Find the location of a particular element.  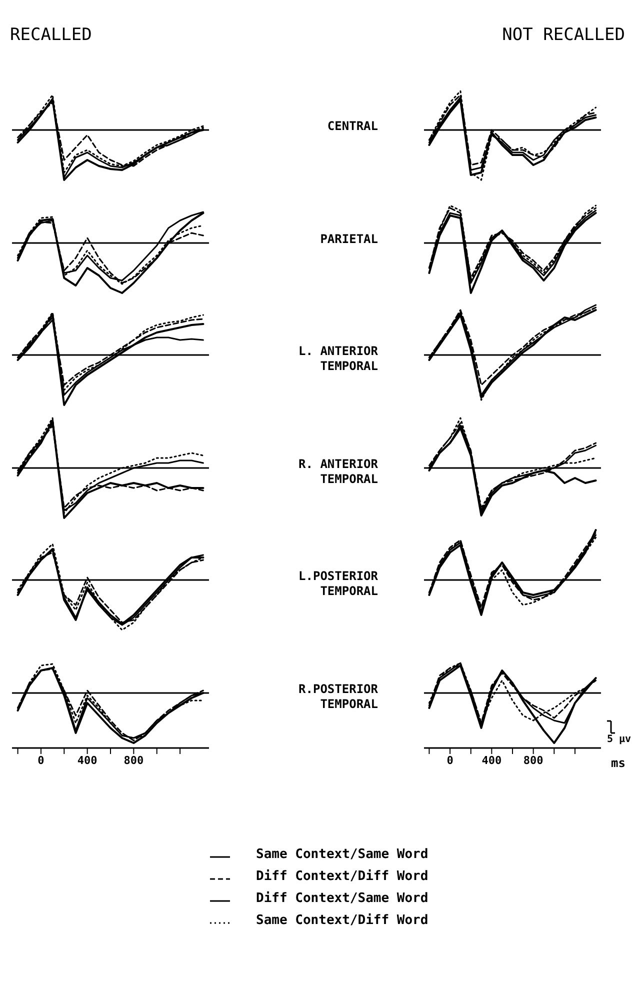

chart-title: RECALLED is located at coordinates (51, 35).